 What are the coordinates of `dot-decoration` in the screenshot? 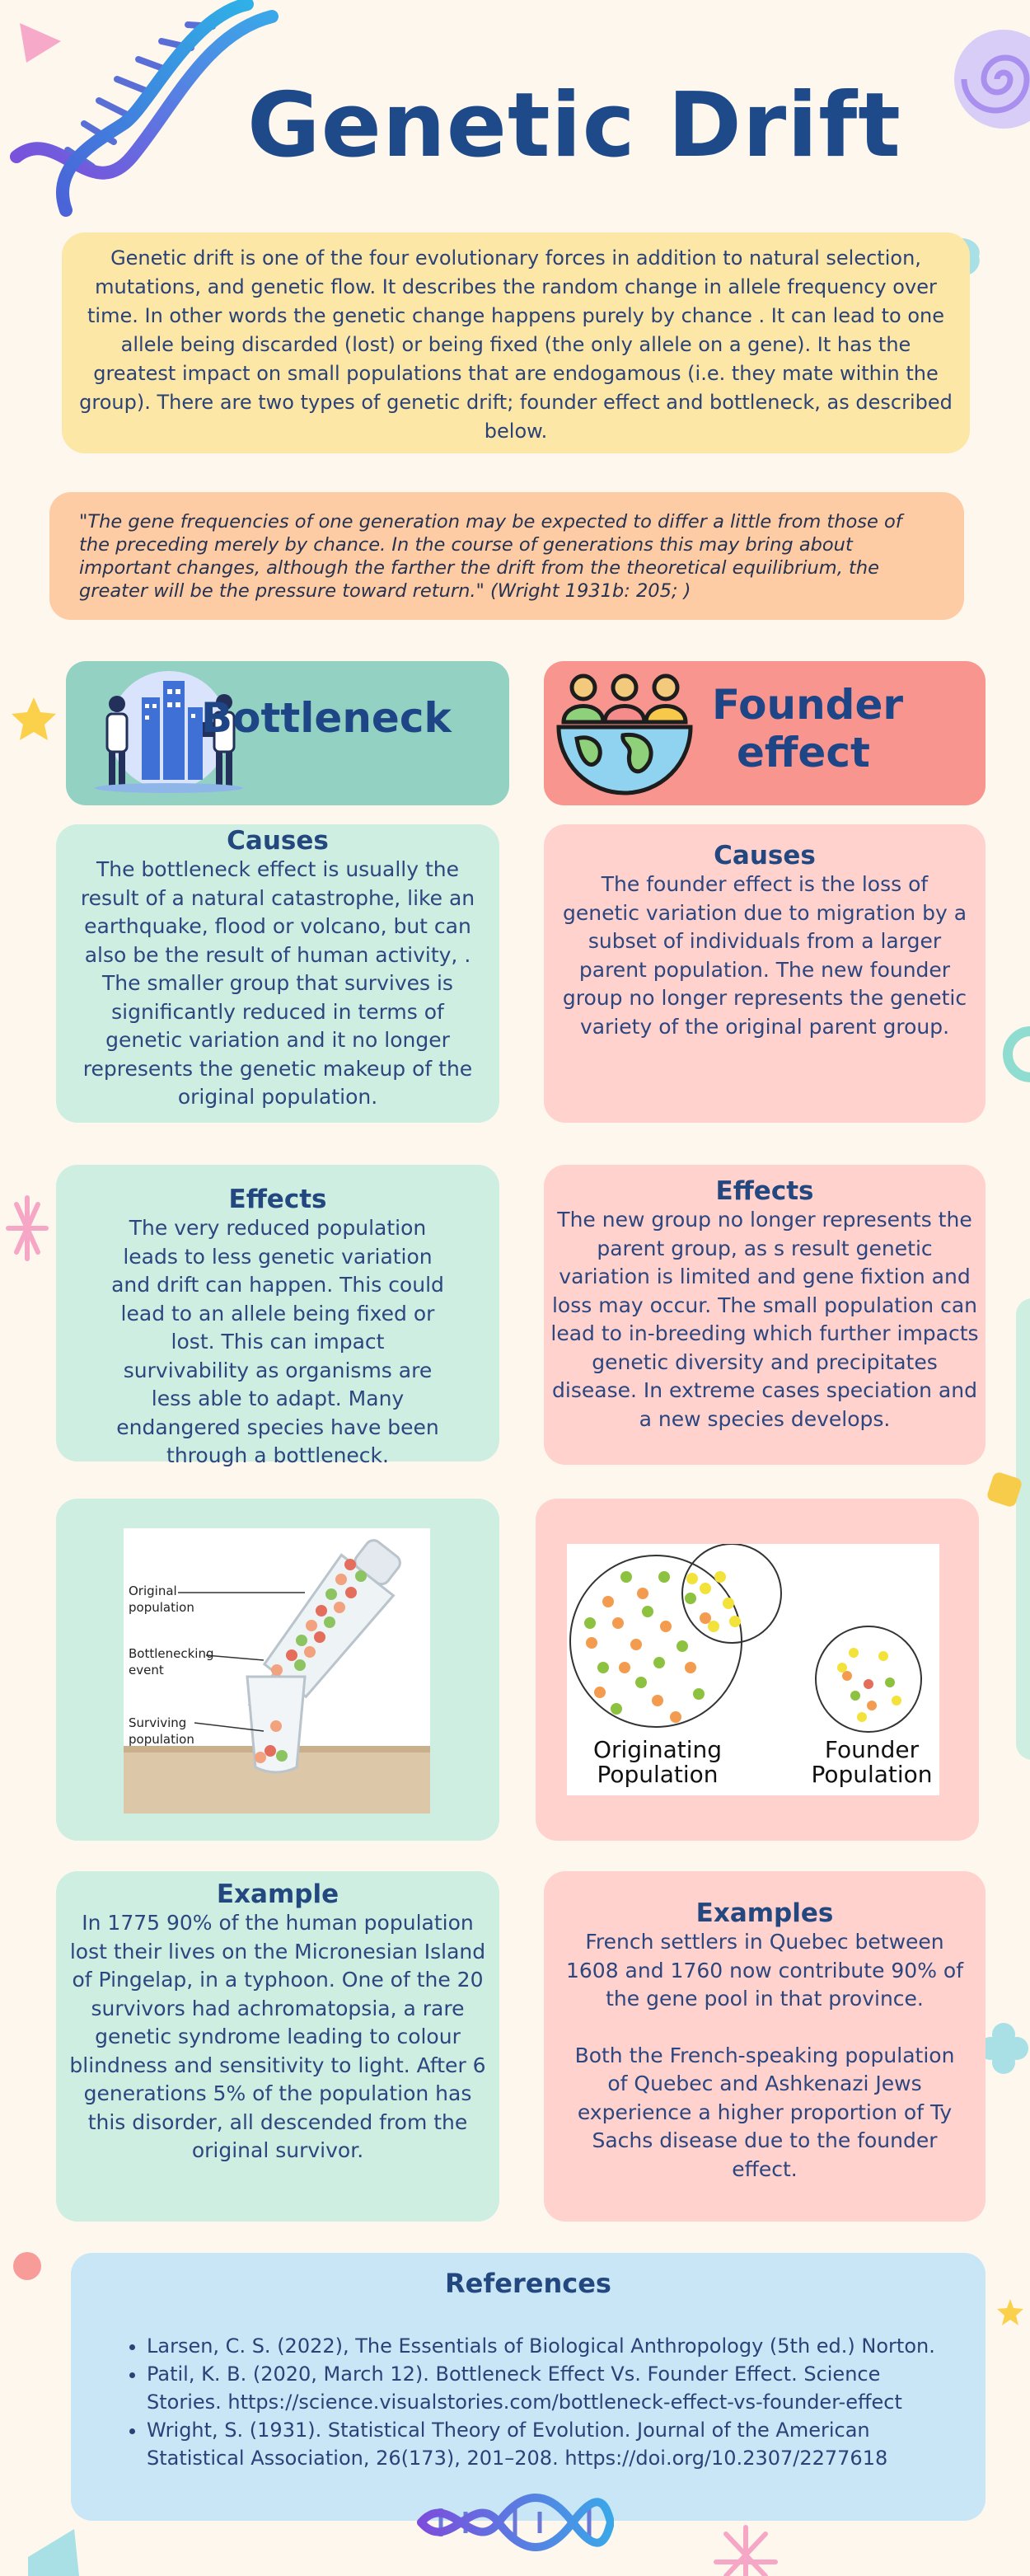 It's located at (27, 2266).